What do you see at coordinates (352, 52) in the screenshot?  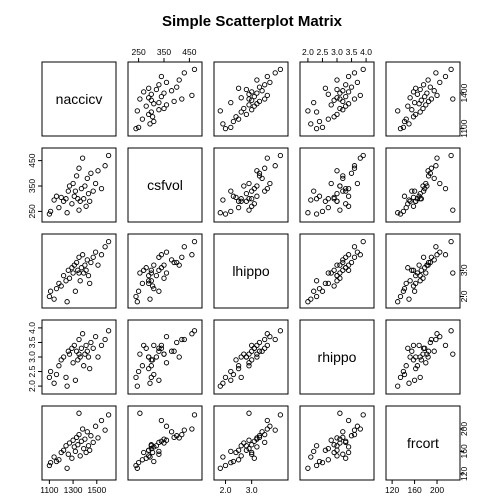 I see `x-tick-label-rhippo: 3.5` at bounding box center [352, 52].